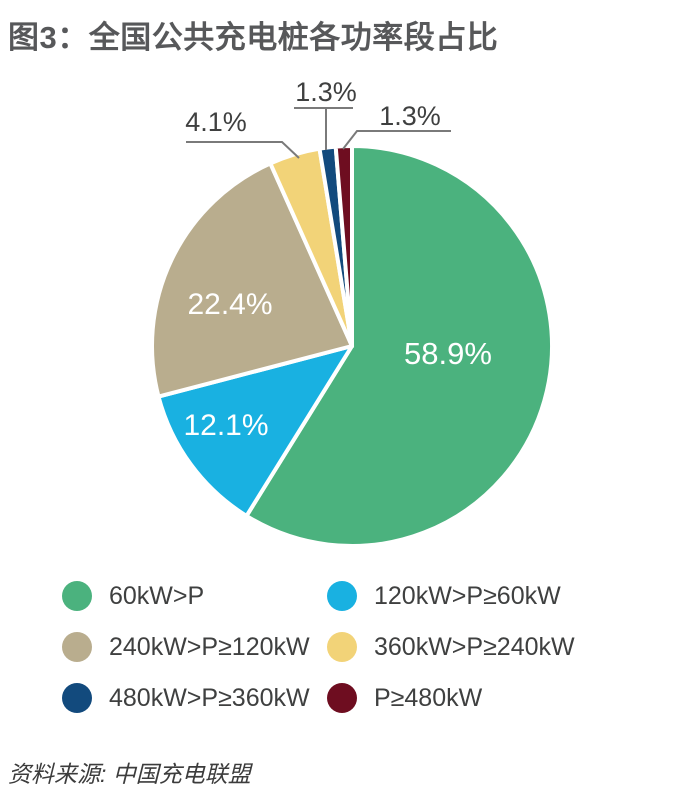  I want to click on slice-value-label: 58.9%, so click(448, 353).